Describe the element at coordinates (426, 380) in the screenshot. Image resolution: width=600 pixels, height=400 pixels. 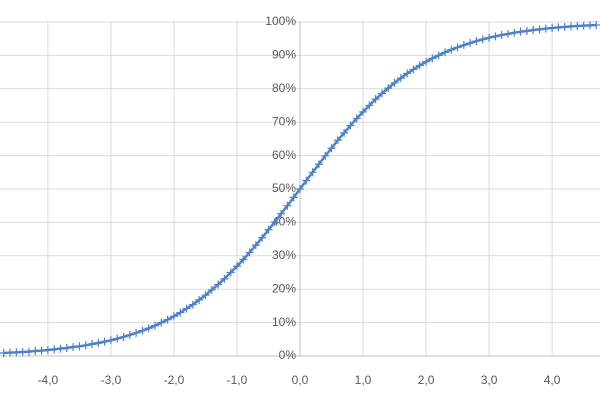
I see `x-tick-label: 2,0` at that location.